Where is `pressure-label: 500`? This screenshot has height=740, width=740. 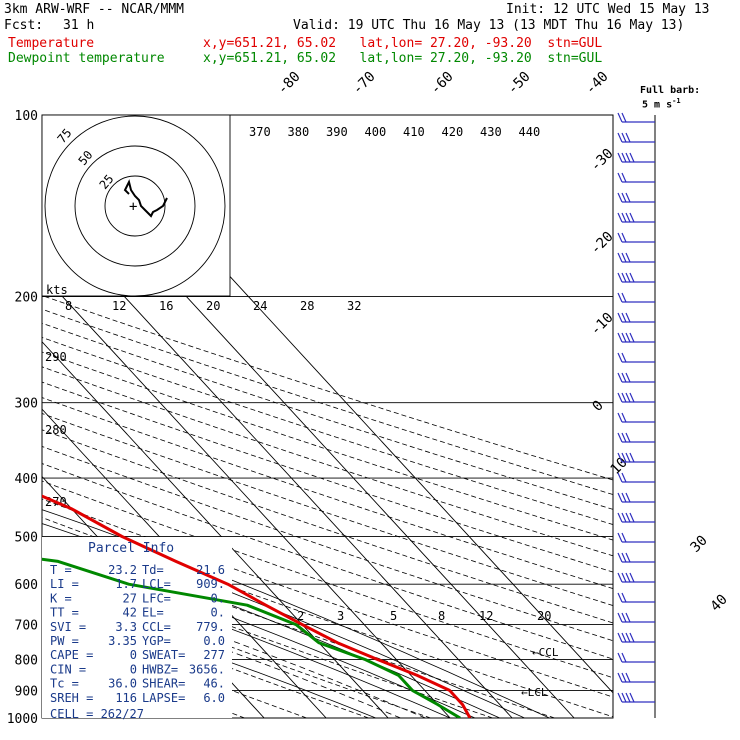
pressure-label: 500 is located at coordinates (26, 537).